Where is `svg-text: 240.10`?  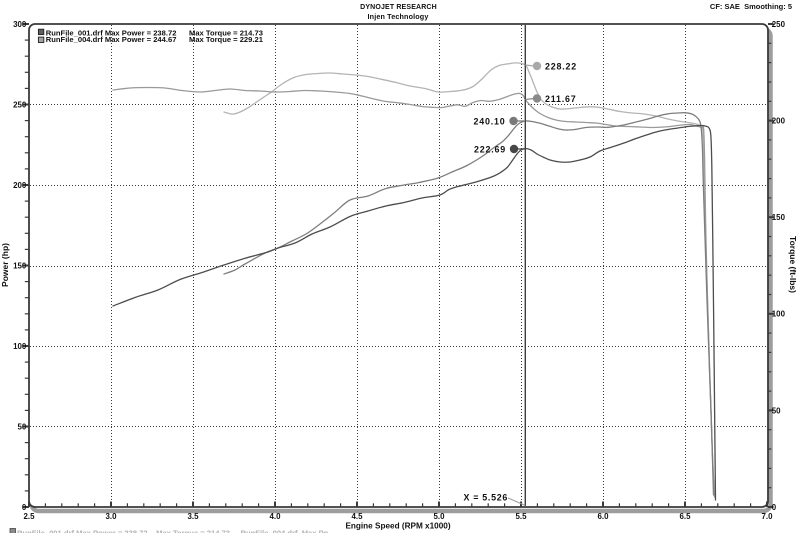 svg-text: 240.10 is located at coordinates (490, 121).